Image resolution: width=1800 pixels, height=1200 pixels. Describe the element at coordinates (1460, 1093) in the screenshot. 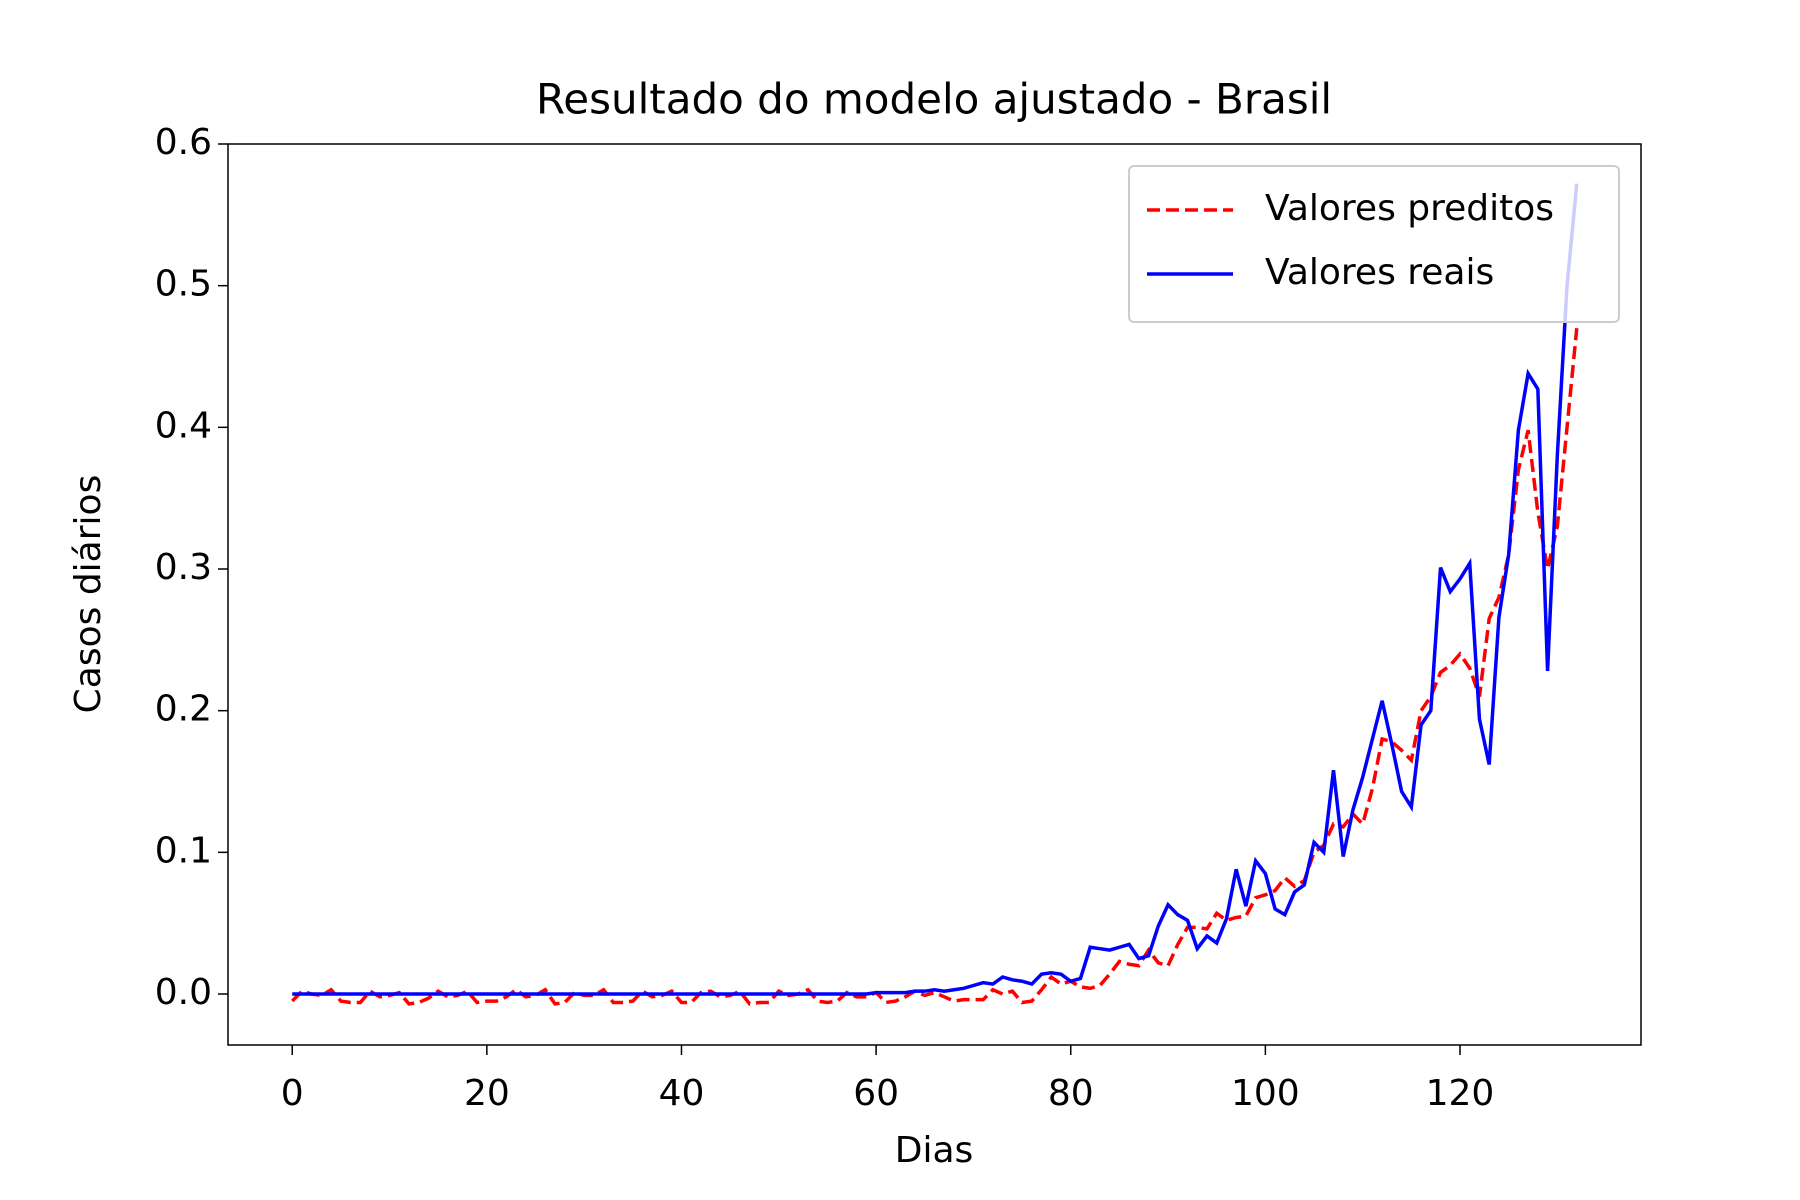

I see `x-tick-label: 120` at that location.